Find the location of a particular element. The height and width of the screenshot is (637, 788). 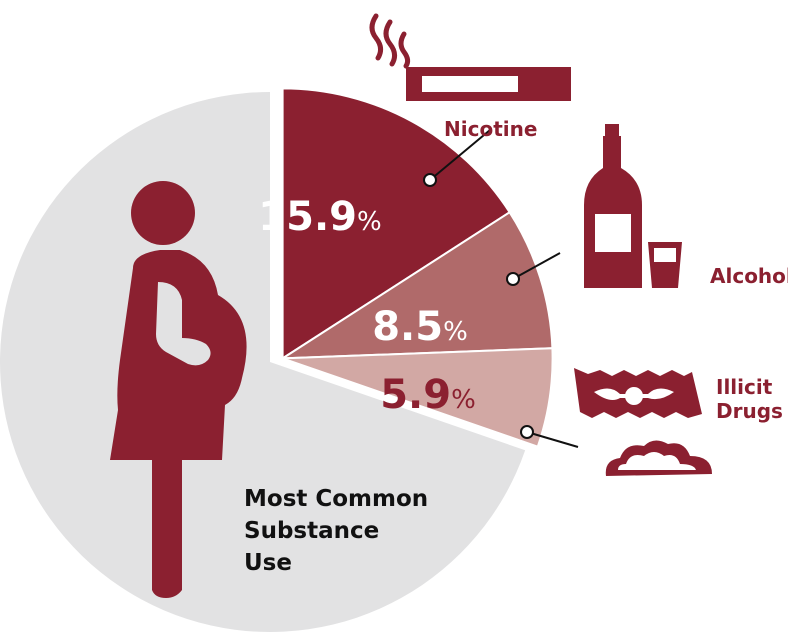

chart-caption: Most Common Substance Use is located at coordinates (336, 531).